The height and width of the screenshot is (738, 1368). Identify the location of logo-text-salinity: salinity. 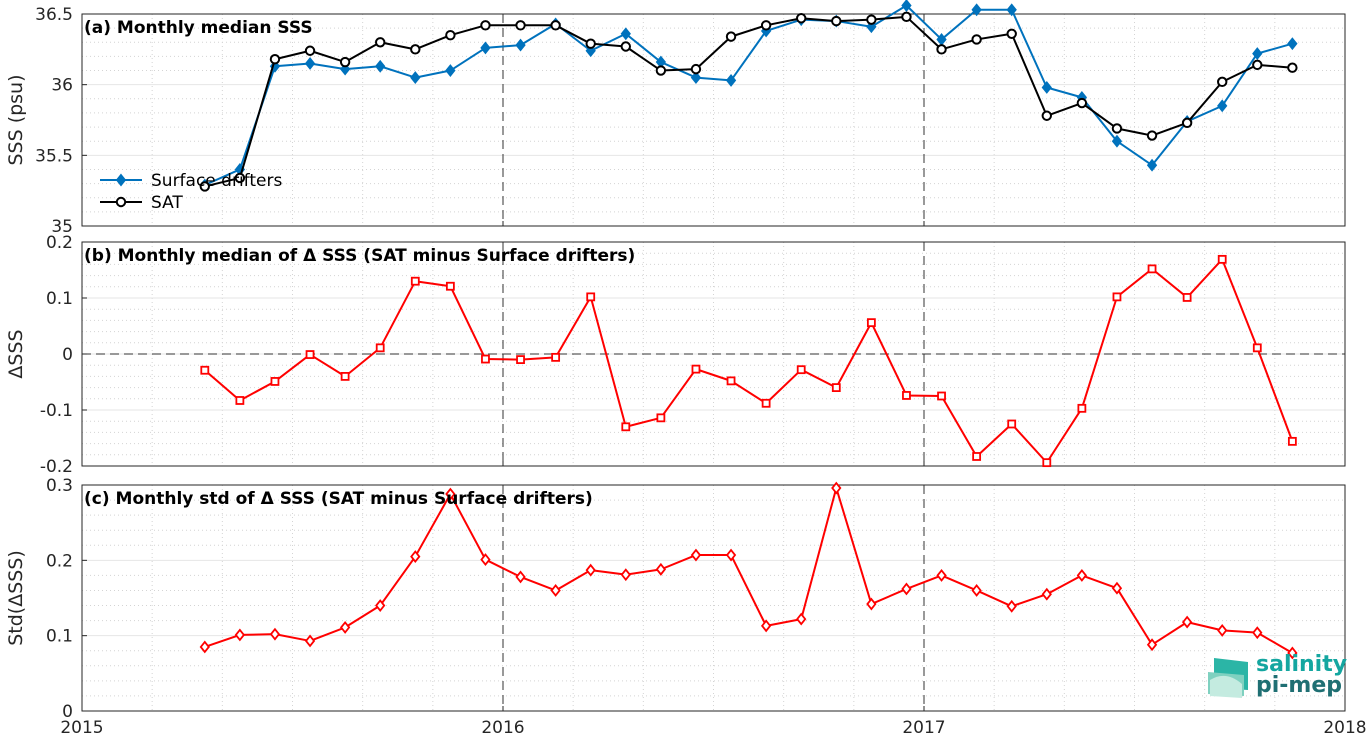
(1301, 664).